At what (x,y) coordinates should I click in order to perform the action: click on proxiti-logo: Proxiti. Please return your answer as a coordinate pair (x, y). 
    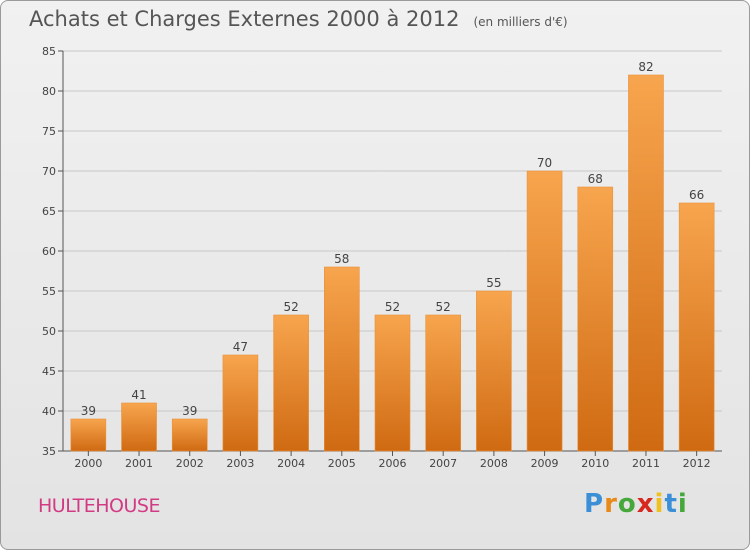
    Looking at the image, I should click on (636, 504).